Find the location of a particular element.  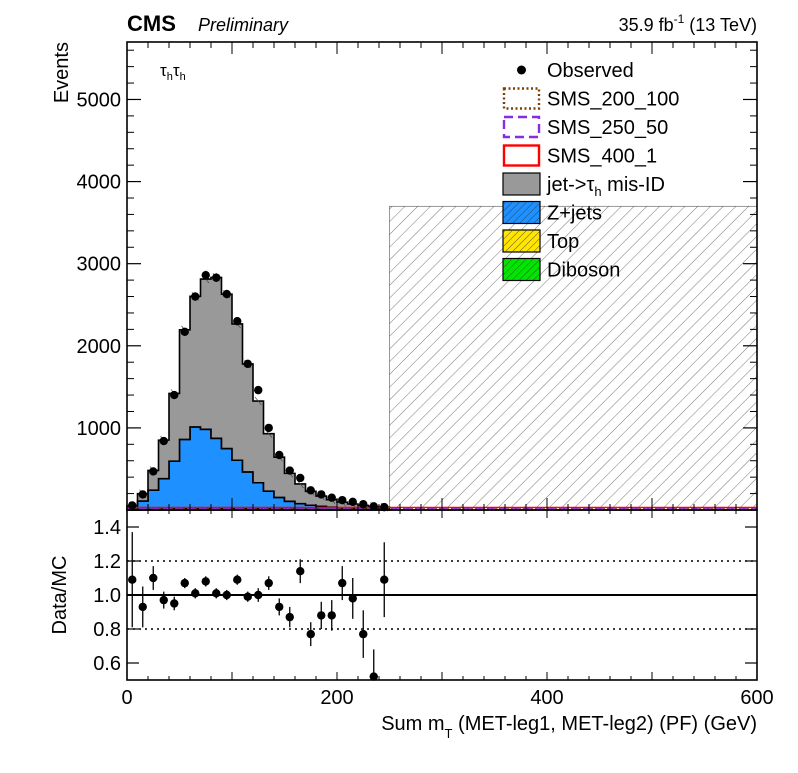

x-axis-label-pre: Sum m is located at coordinates (412, 724).